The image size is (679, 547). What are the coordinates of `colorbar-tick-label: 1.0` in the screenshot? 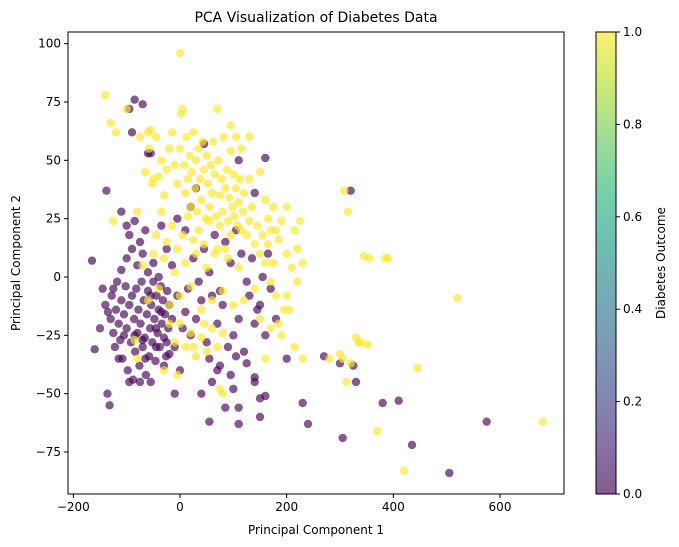 It's located at (632, 32).